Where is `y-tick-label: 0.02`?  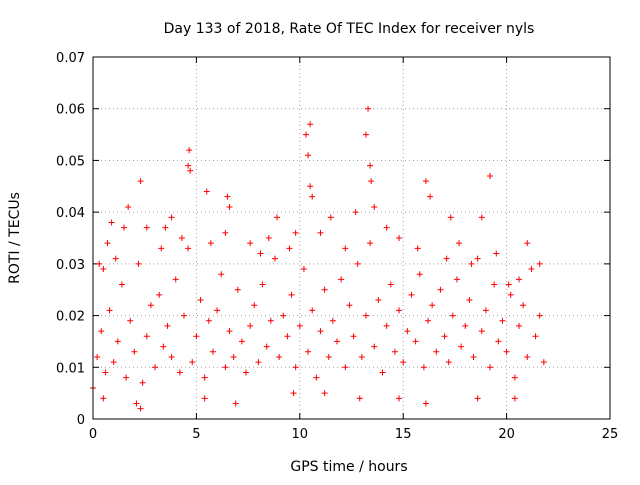
y-tick-label: 0.02 is located at coordinates (70, 317).